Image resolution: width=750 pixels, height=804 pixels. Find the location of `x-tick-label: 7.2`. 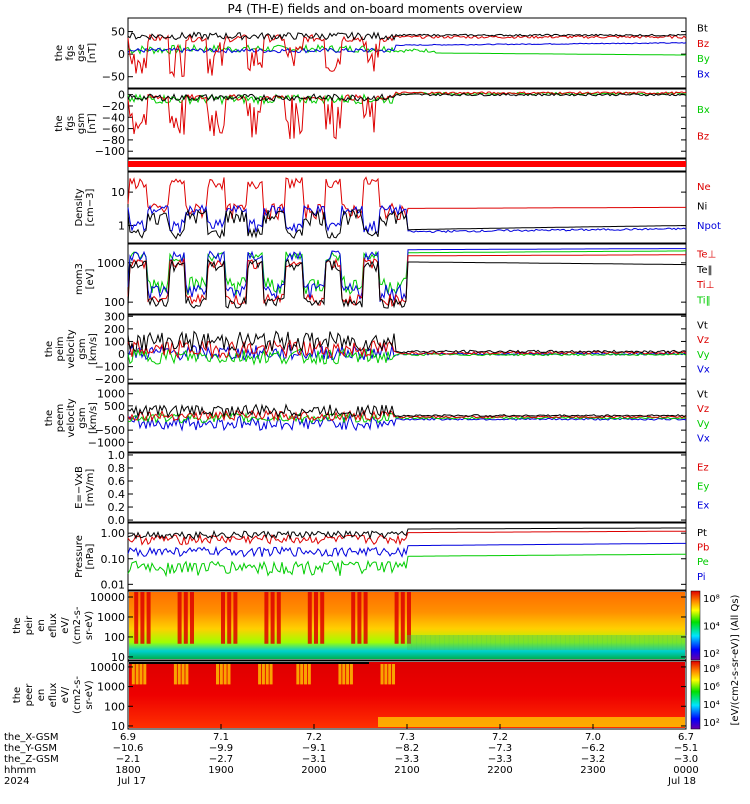

x-tick-label: 7.2 is located at coordinates (314, 737).